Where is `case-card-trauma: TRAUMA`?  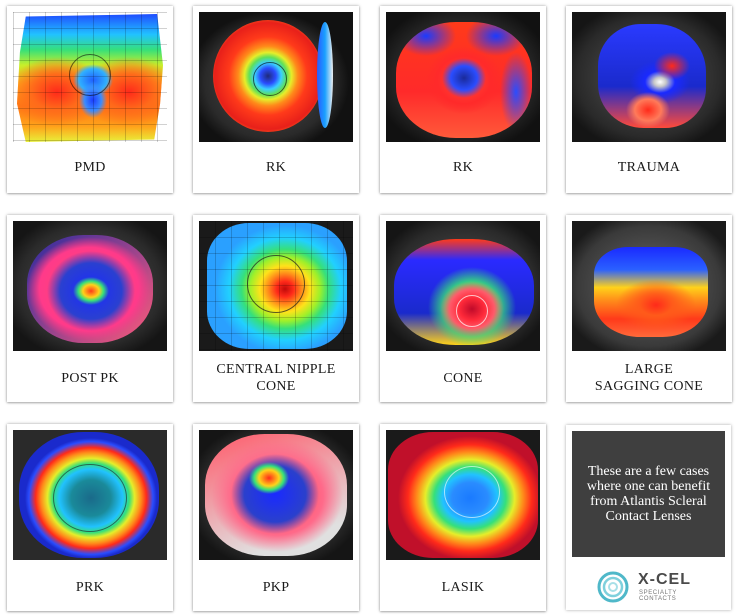
case-card-trauma: TRAUMA is located at coordinates (649, 99).